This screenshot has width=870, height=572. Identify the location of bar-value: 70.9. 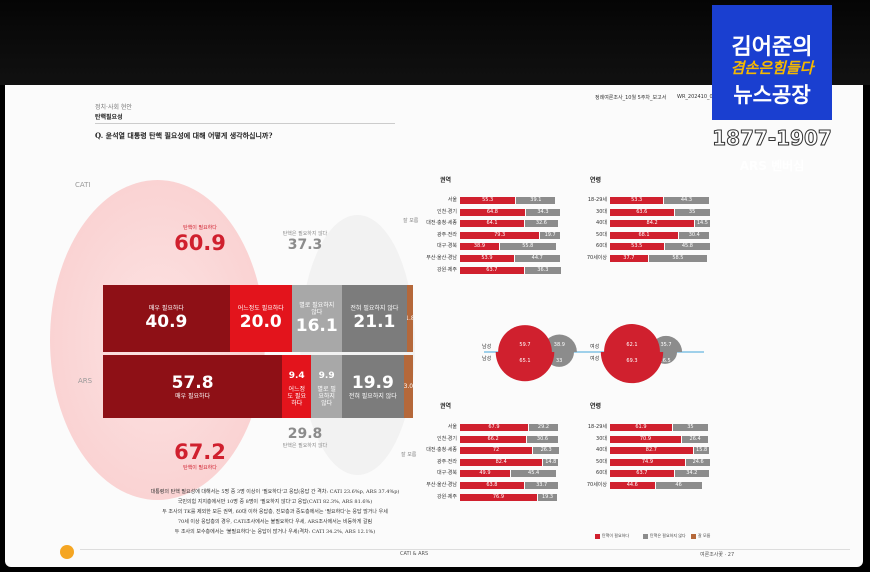
(645, 438).